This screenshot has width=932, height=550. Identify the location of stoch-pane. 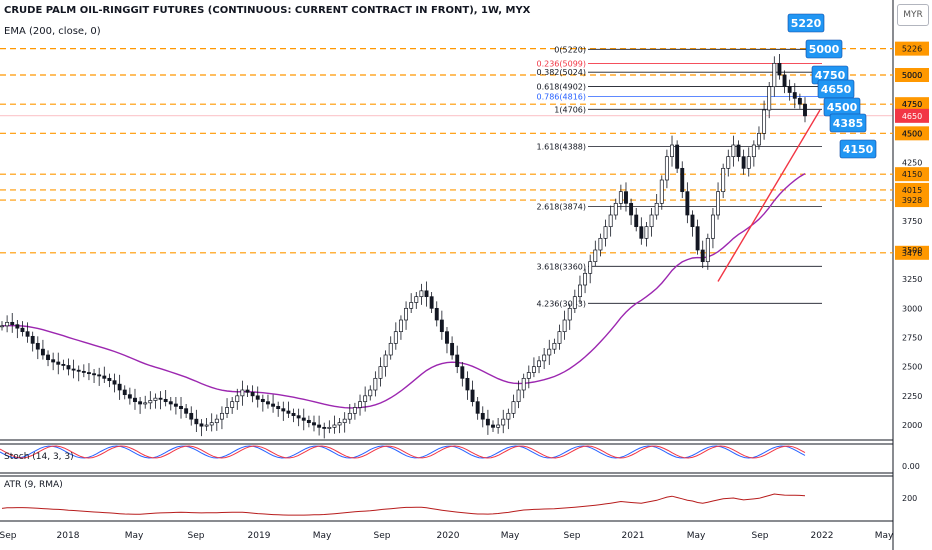
(403, 452).